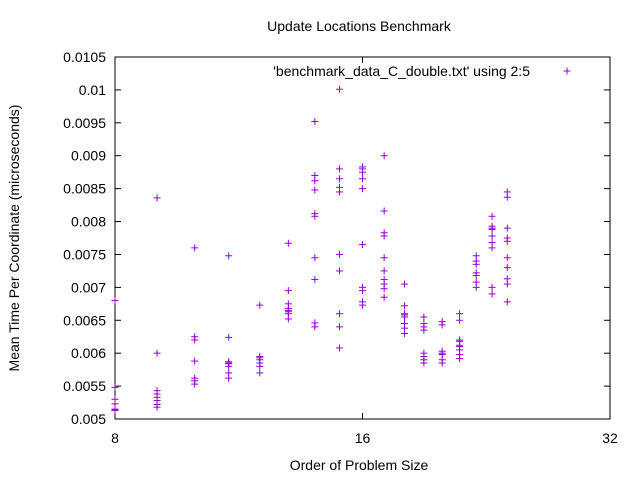  Describe the element at coordinates (610, 438) in the screenshot. I see `x-tick-label: 32` at that location.